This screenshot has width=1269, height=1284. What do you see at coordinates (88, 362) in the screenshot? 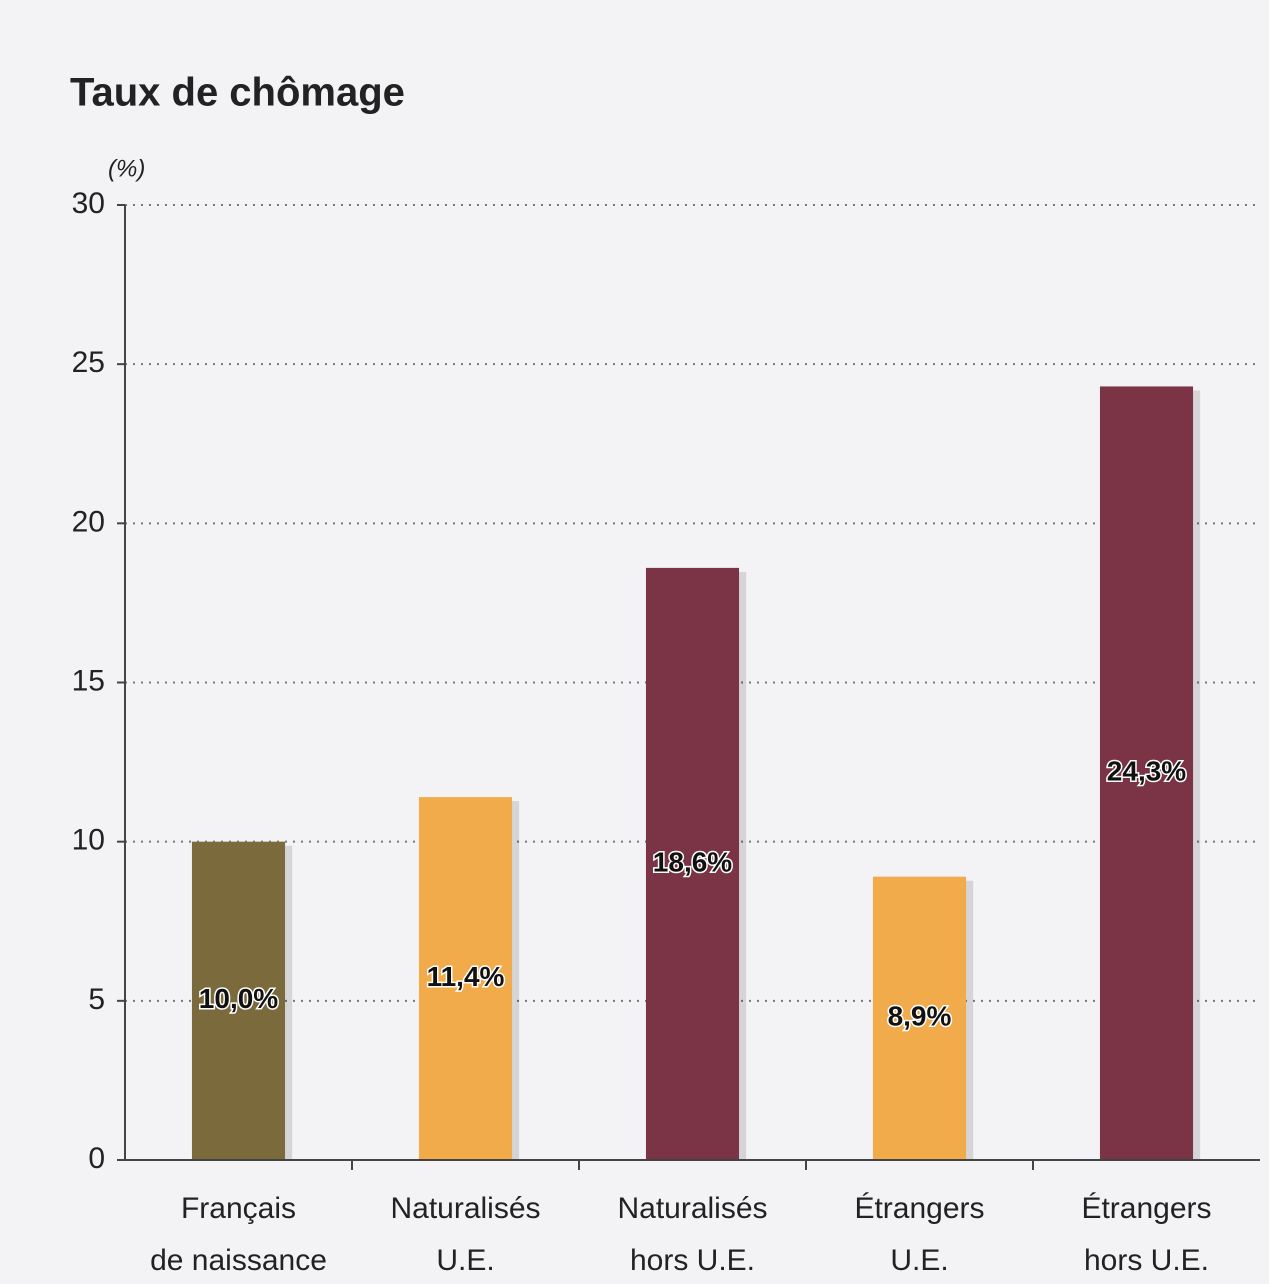
I see `y-tick-label: 25` at bounding box center [88, 362].